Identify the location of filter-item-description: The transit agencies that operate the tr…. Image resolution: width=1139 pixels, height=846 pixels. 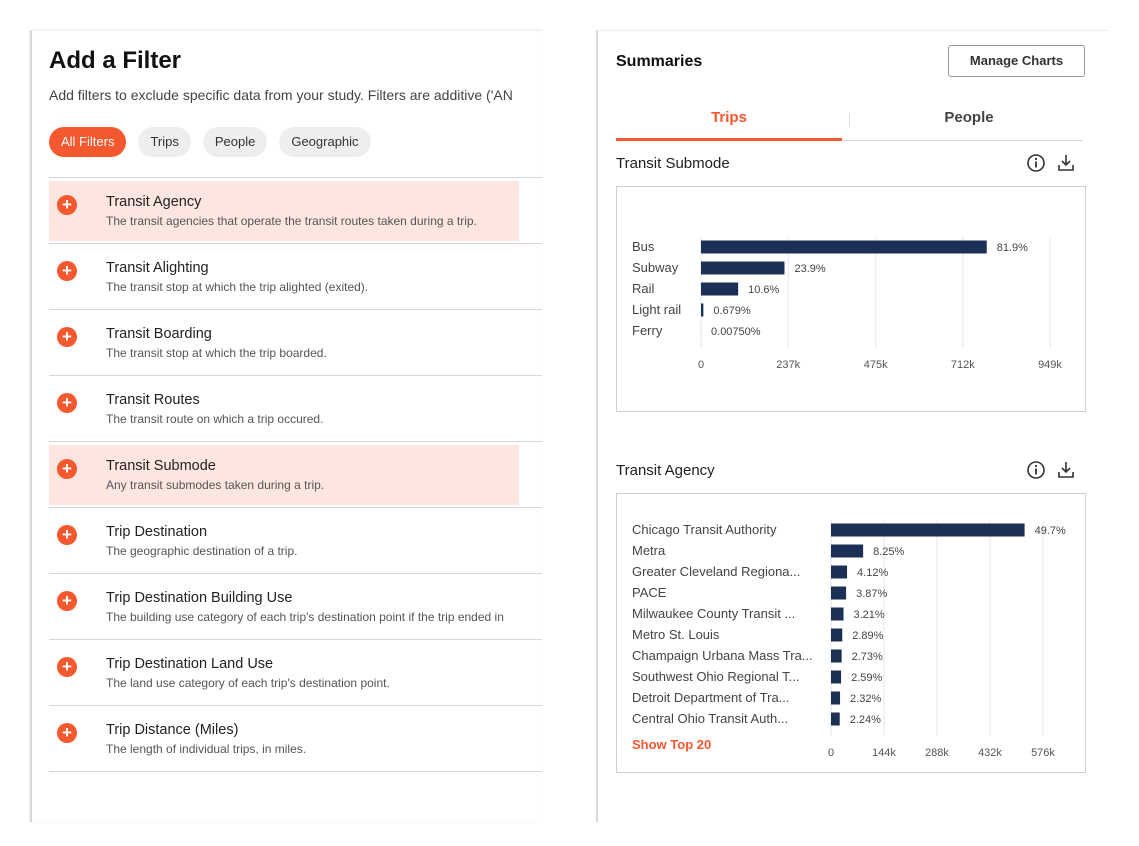
(291, 221).